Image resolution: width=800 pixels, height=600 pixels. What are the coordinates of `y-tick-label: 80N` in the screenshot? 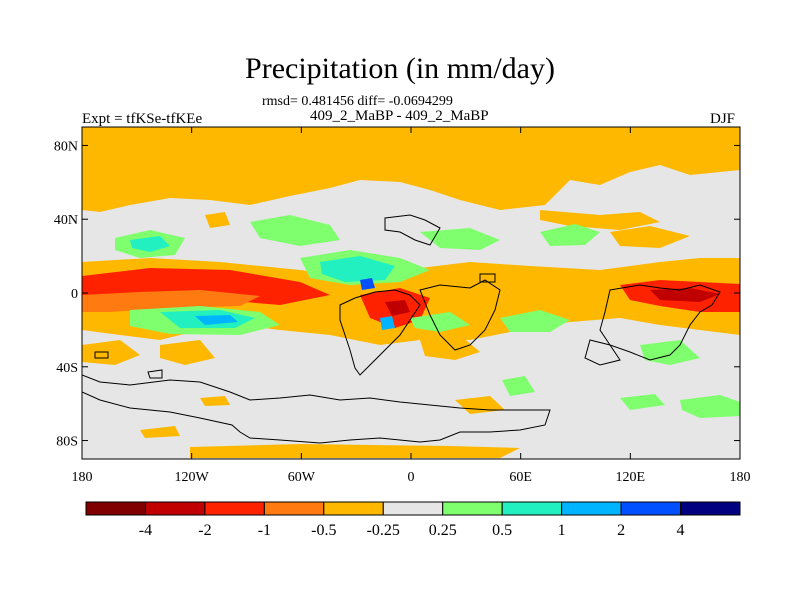 It's located at (66, 146).